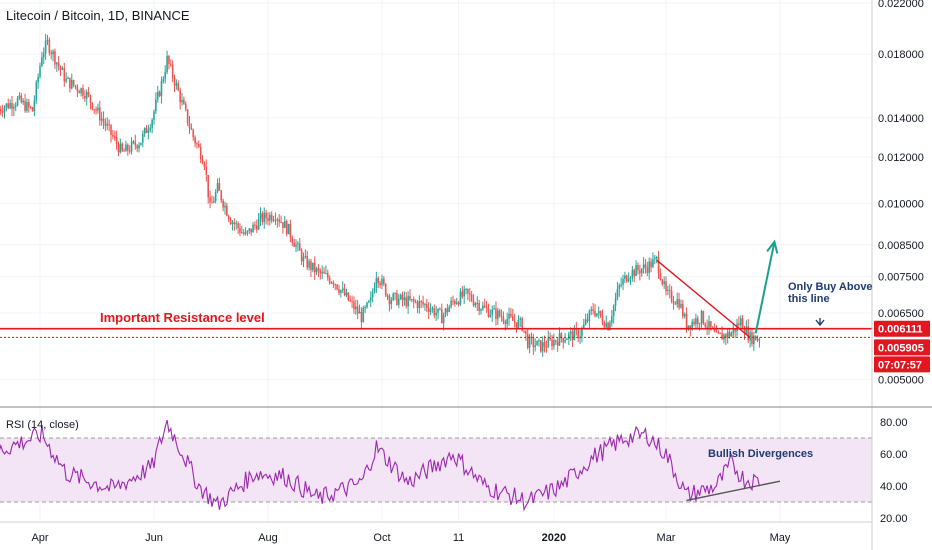 This screenshot has width=932, height=550. I want to click on price-tick-label: 0.010000, so click(901, 204).